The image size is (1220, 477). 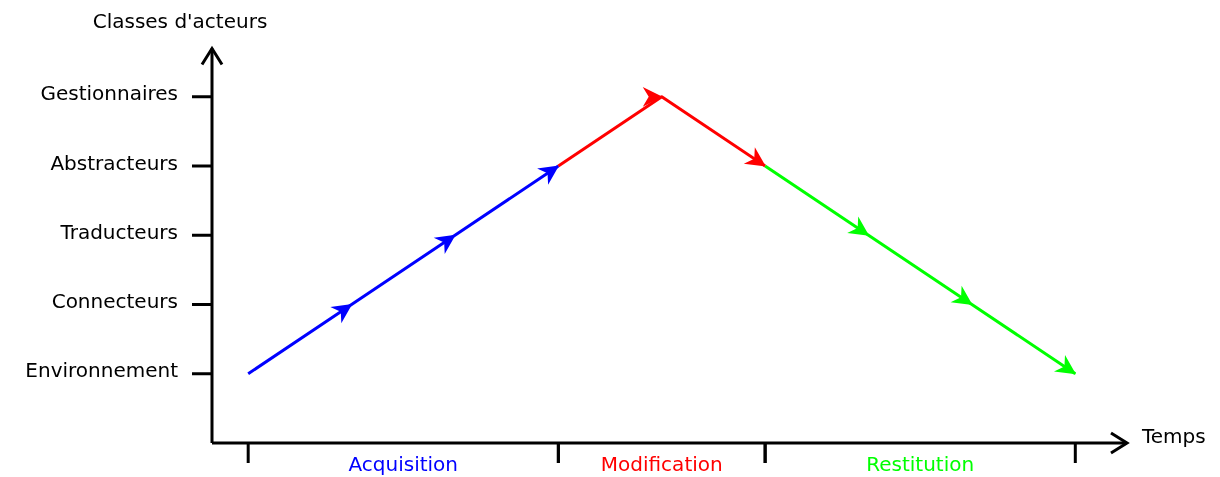 What do you see at coordinates (180, 21) in the screenshot?
I see `y-axis-title: Classes d'acteurs` at bounding box center [180, 21].